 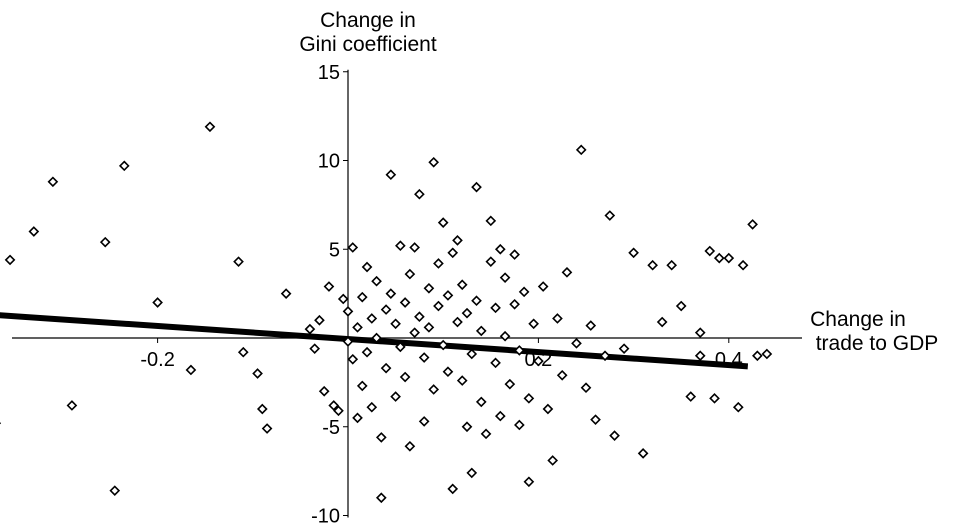 I want to click on y-tick-label: 15, so click(x=329, y=73).